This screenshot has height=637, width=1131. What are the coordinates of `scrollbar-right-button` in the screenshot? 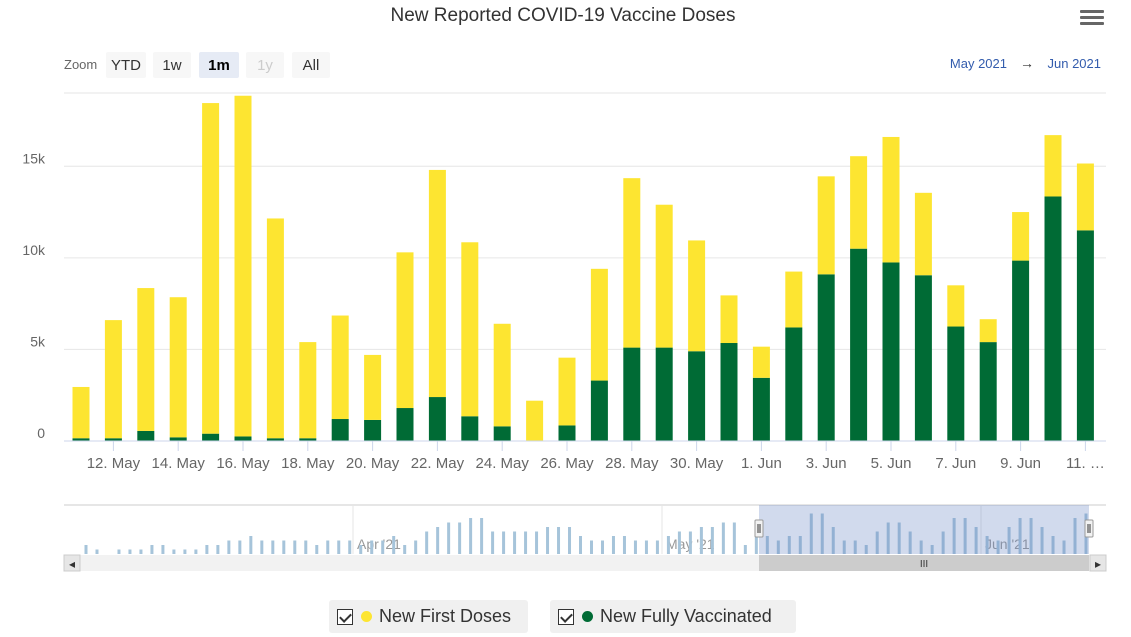 It's located at (1098, 563).